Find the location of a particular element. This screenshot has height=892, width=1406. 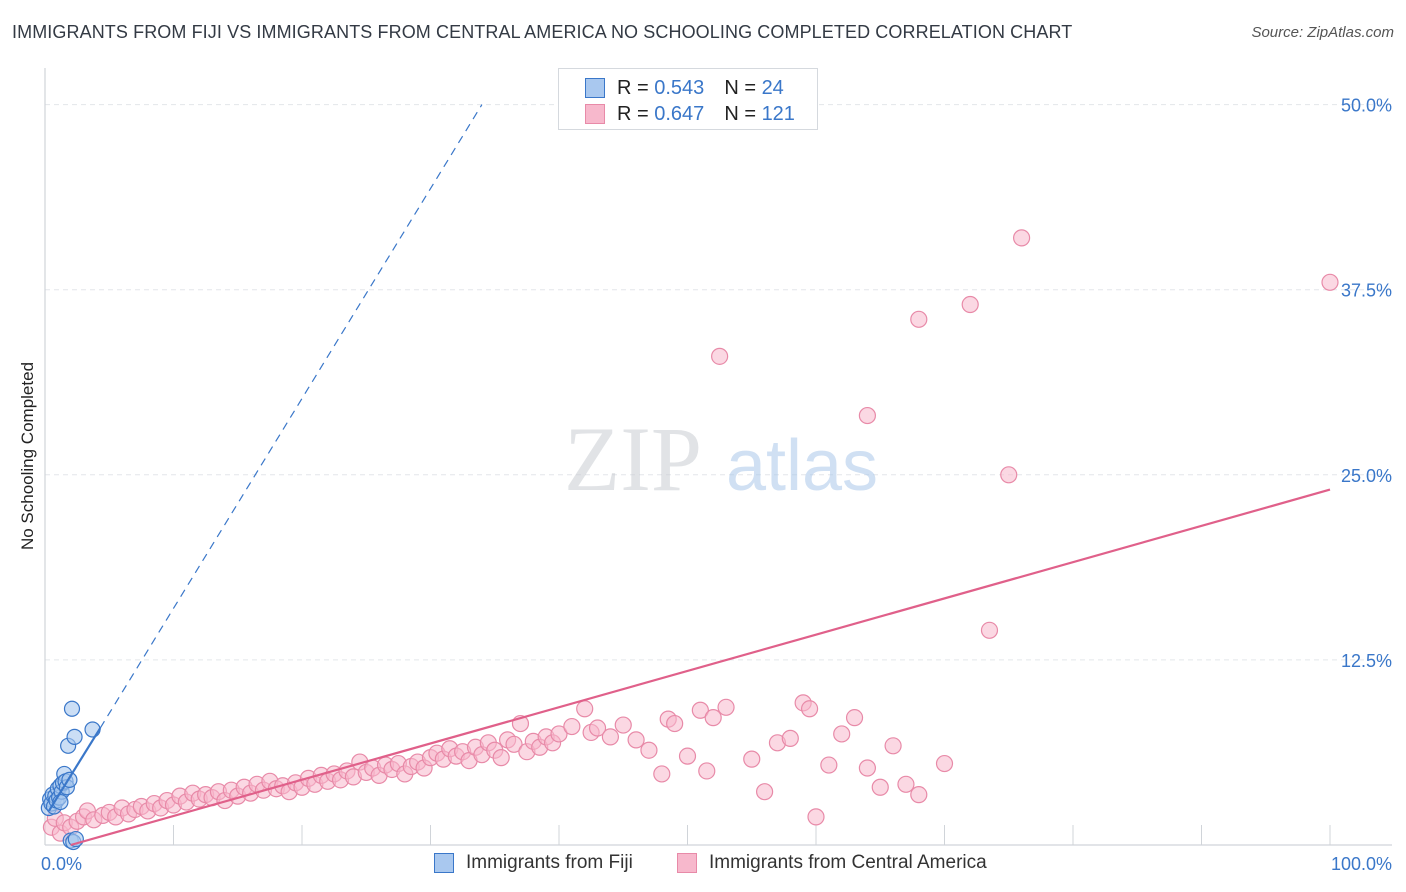

source-label: Source: ZipAtlas.com is located at coordinates (1322, 32).